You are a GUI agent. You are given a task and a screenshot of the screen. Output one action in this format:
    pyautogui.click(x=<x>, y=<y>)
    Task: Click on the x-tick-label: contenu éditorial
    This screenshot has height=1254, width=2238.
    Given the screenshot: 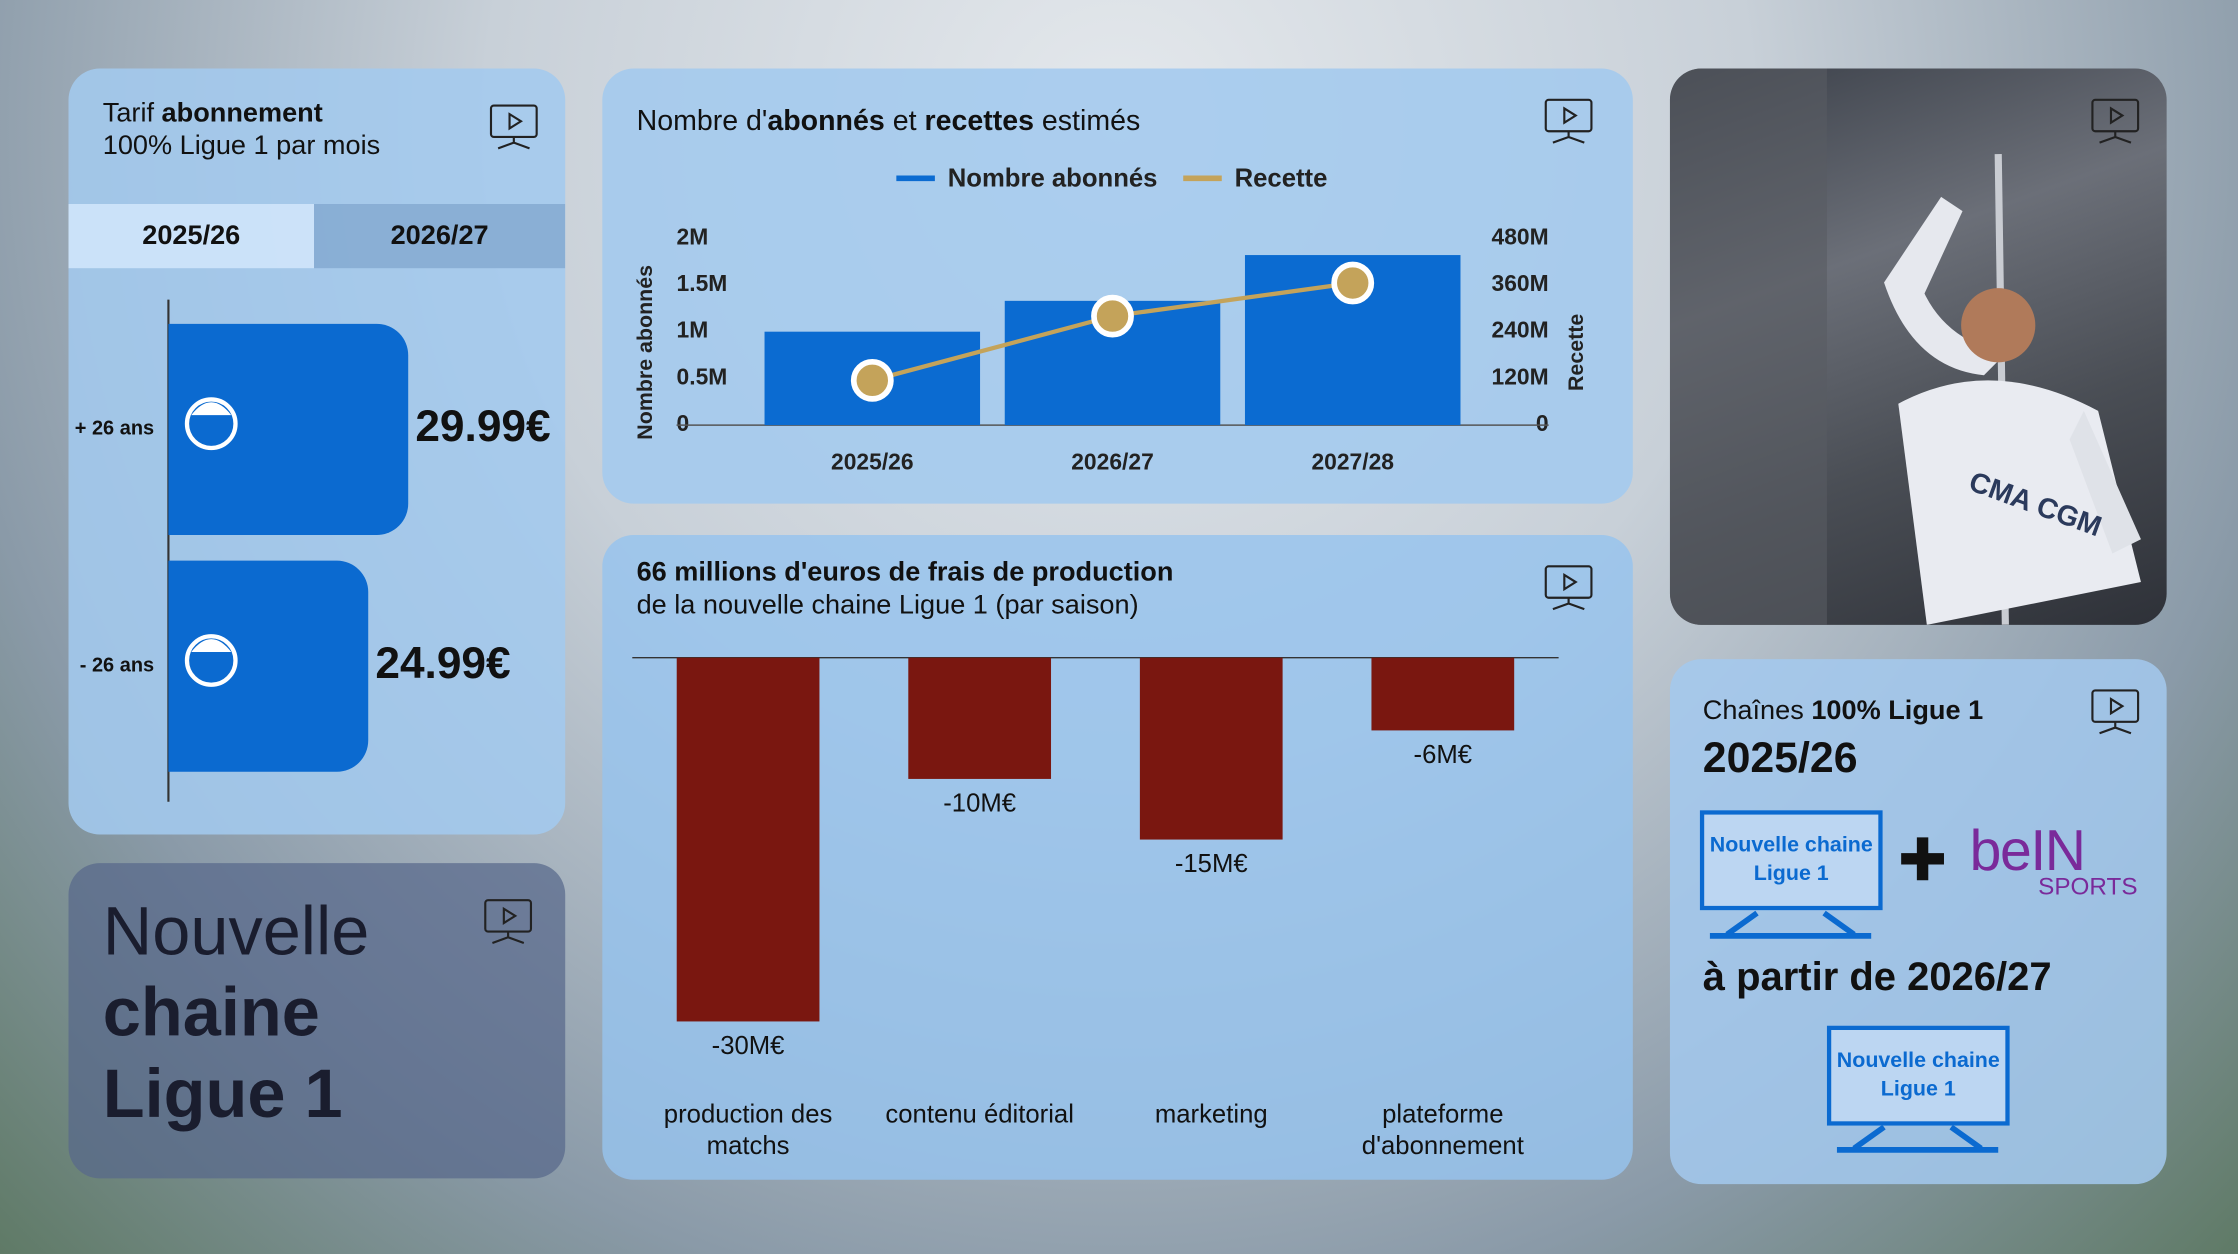 What is the action you would take?
    pyautogui.click(x=979, y=1114)
    